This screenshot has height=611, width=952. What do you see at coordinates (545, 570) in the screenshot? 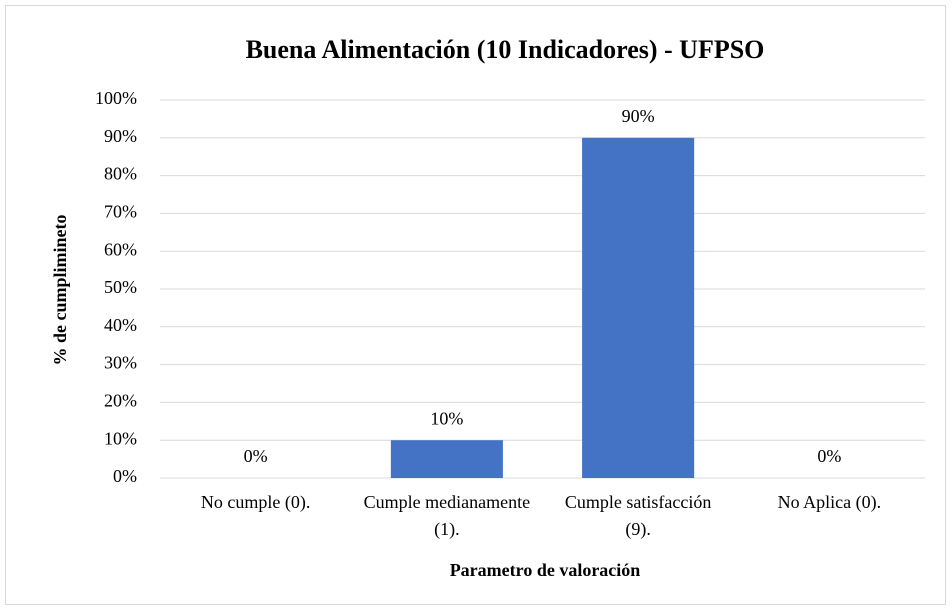
I see `x-axis-title: Parametro de valoración` at bounding box center [545, 570].